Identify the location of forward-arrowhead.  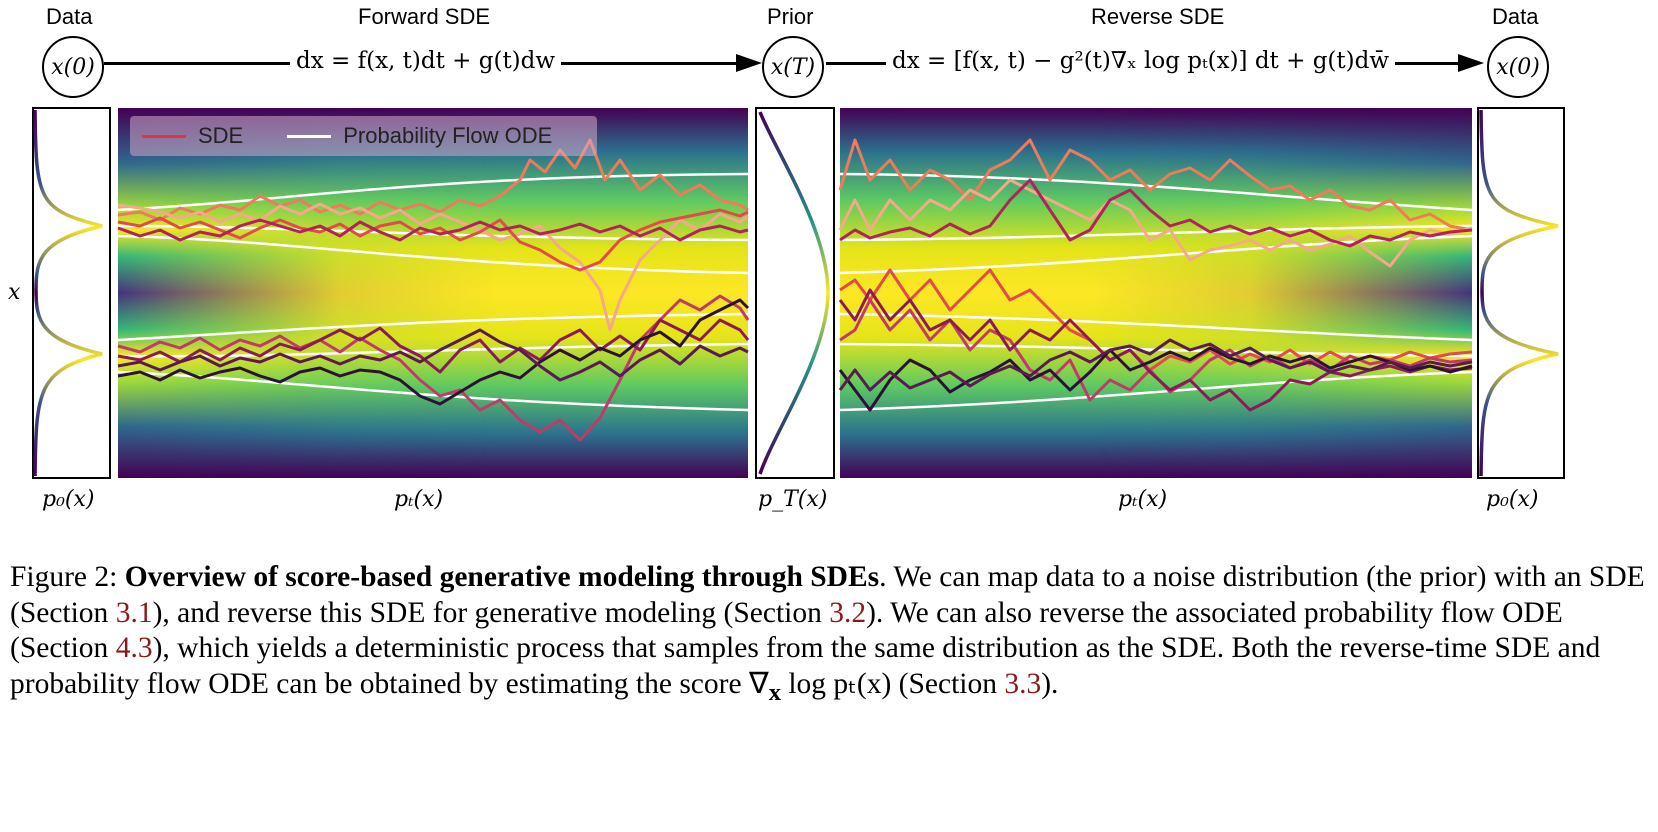
(749, 63).